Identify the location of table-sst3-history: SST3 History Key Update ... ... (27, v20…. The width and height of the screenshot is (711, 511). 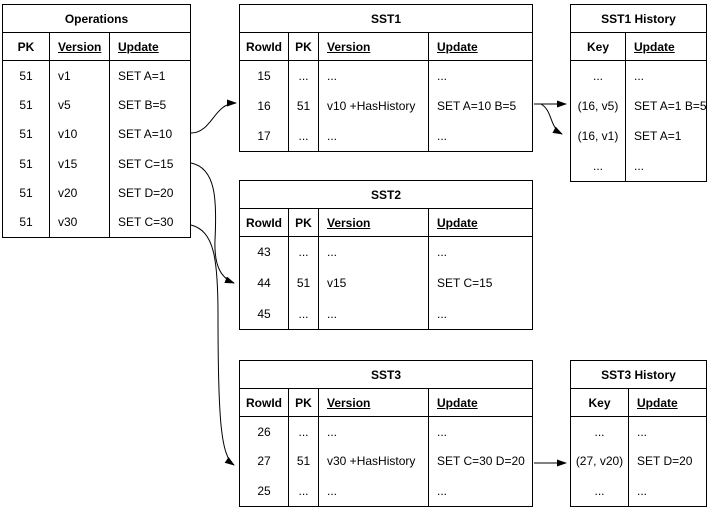
(638, 433).